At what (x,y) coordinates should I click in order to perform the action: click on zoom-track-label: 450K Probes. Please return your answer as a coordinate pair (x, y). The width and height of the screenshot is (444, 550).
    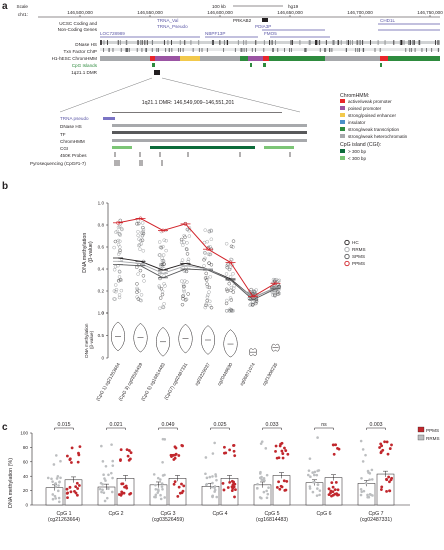
    Looking at the image, I should click on (73, 155).